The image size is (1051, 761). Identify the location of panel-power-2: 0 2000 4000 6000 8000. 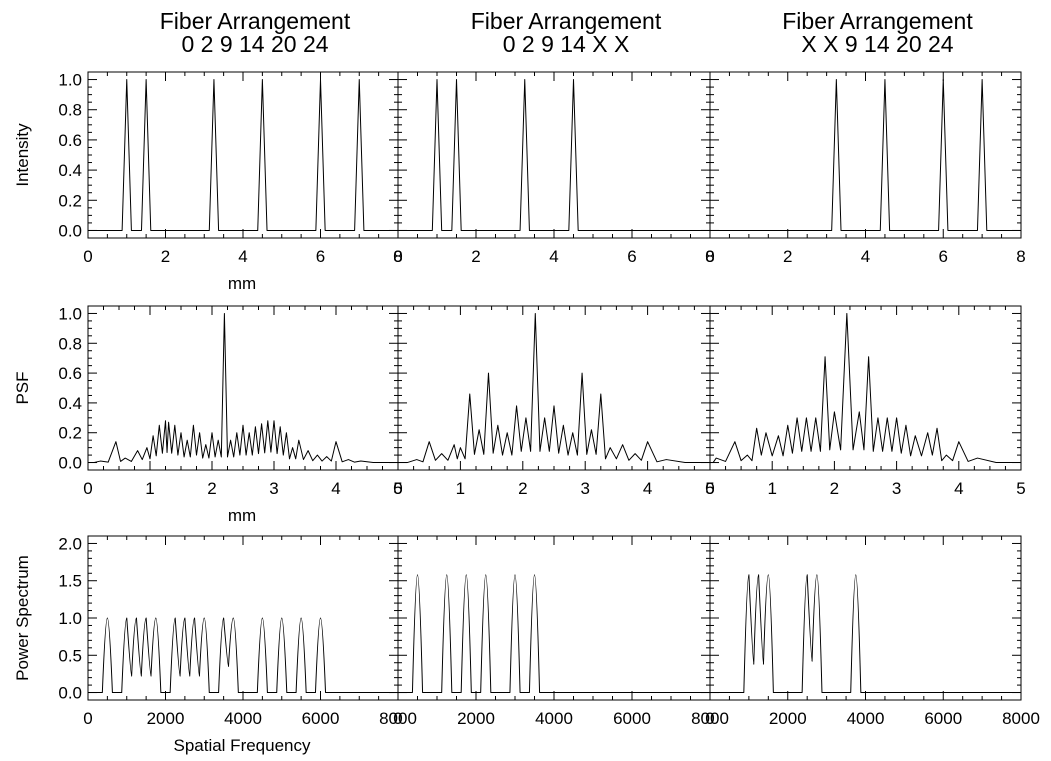
(561, 631).